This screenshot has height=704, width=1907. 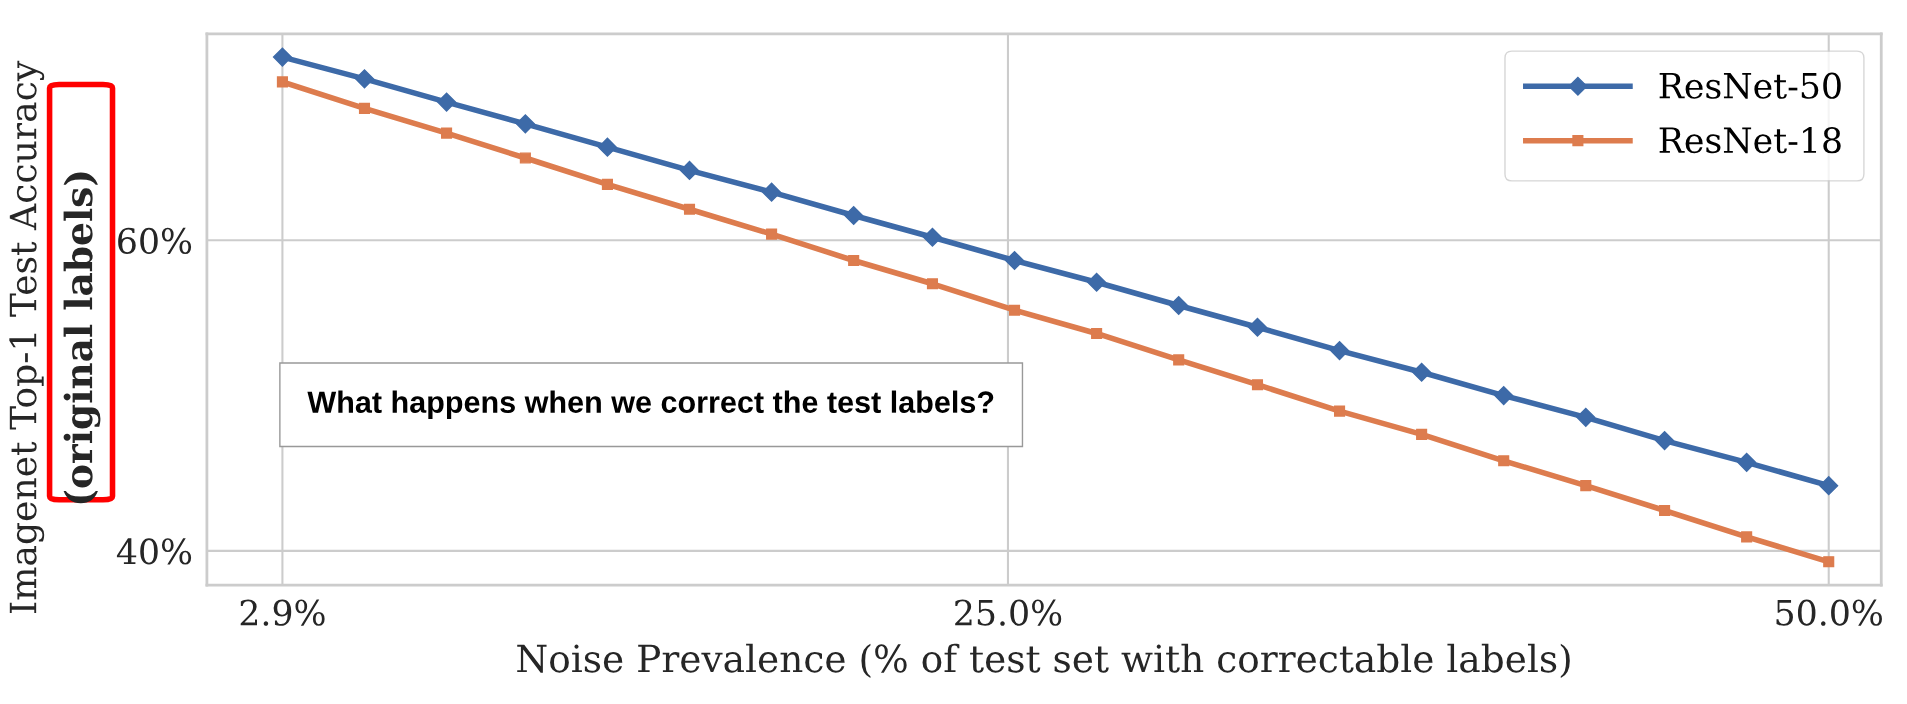 I want to click on y-tick-label: 40%, so click(x=154, y=551).